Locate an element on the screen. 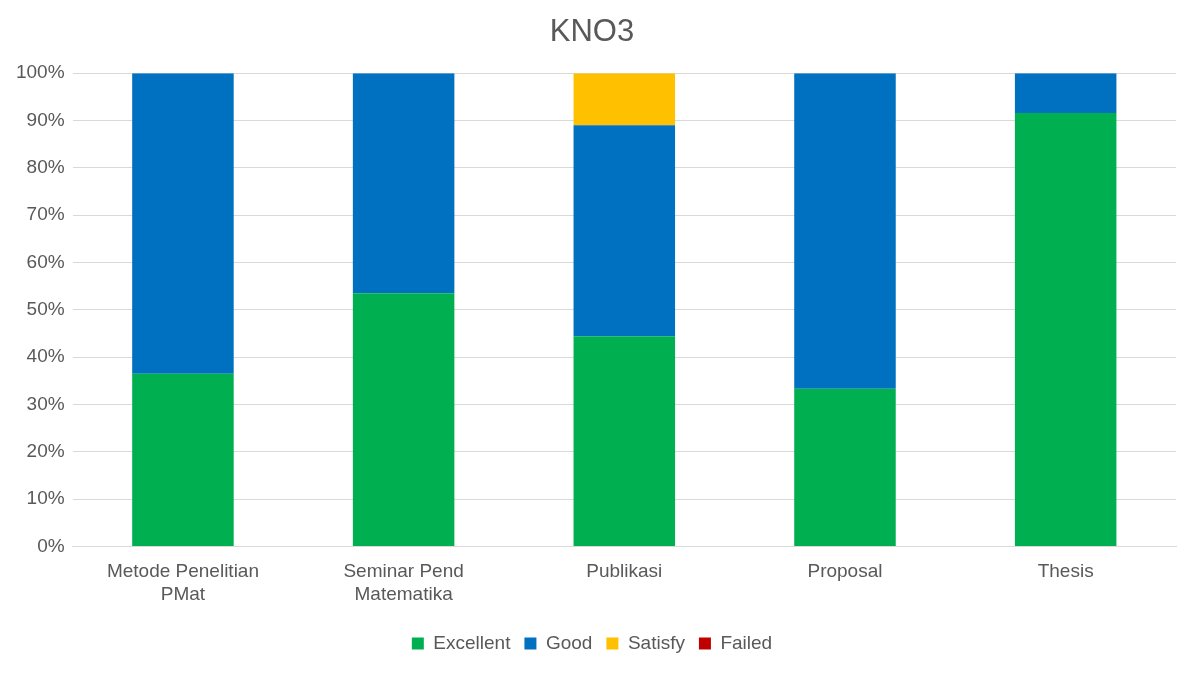 This screenshot has width=1196, height=673. legend-label: Good is located at coordinates (569, 642).